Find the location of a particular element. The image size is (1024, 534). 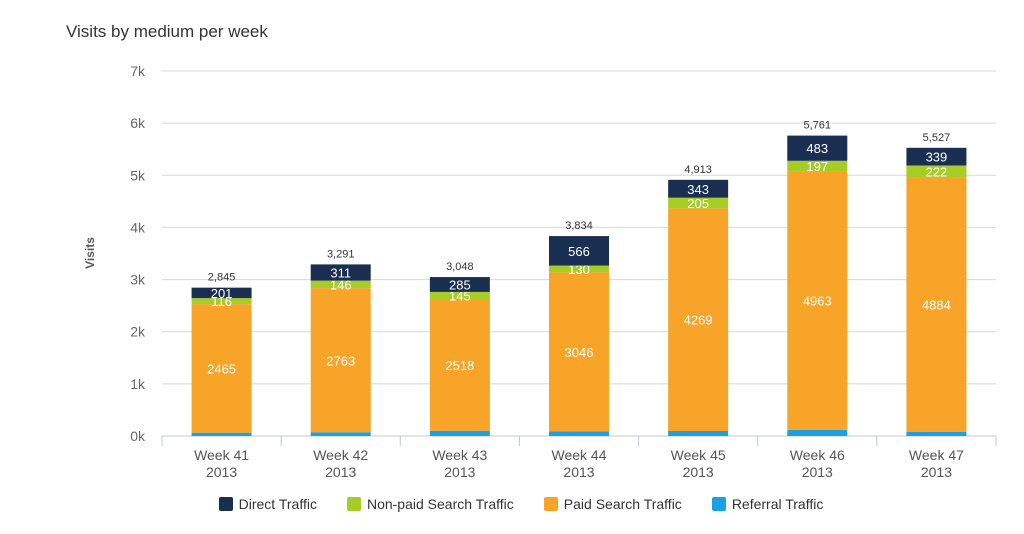

x-tick-label: Week 44 is located at coordinates (579, 455).